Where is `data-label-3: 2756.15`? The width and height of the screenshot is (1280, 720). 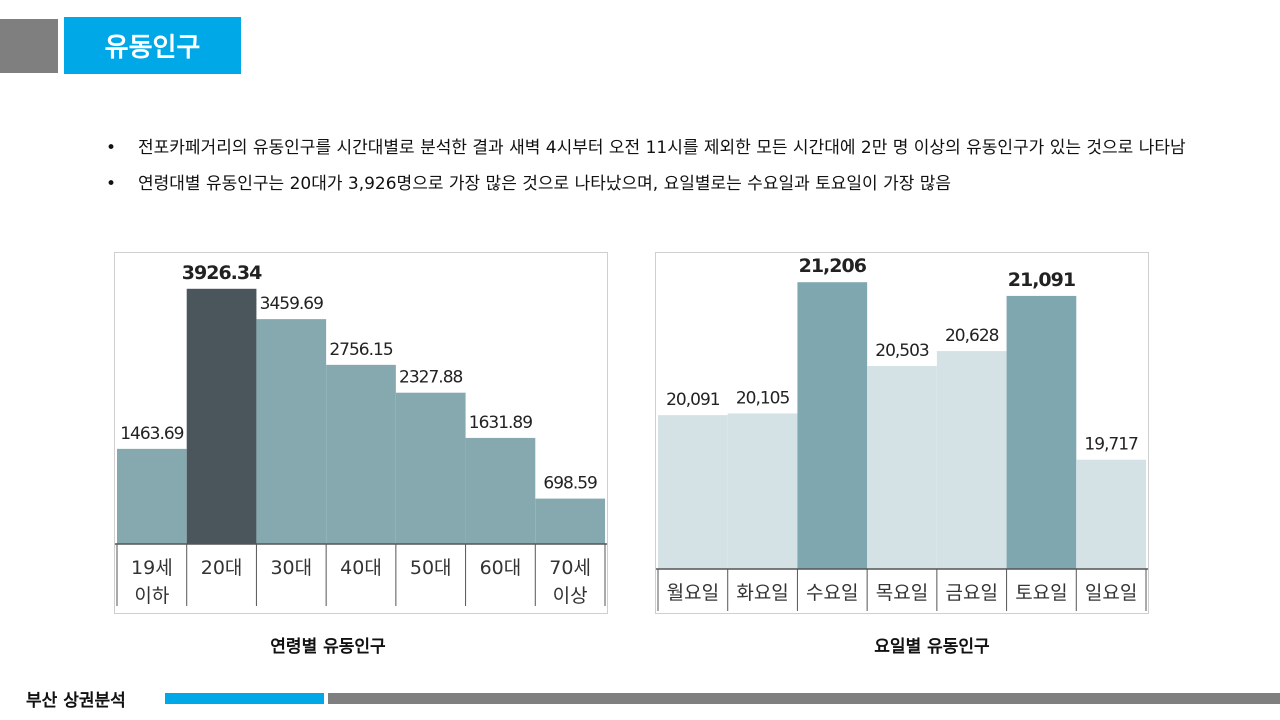 data-label-3: 2756.15 is located at coordinates (360, 350).